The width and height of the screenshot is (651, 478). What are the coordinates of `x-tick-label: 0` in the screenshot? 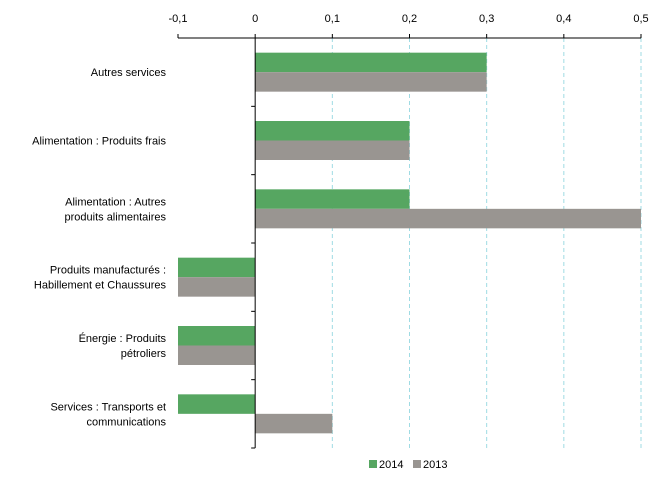 It's located at (255, 19).